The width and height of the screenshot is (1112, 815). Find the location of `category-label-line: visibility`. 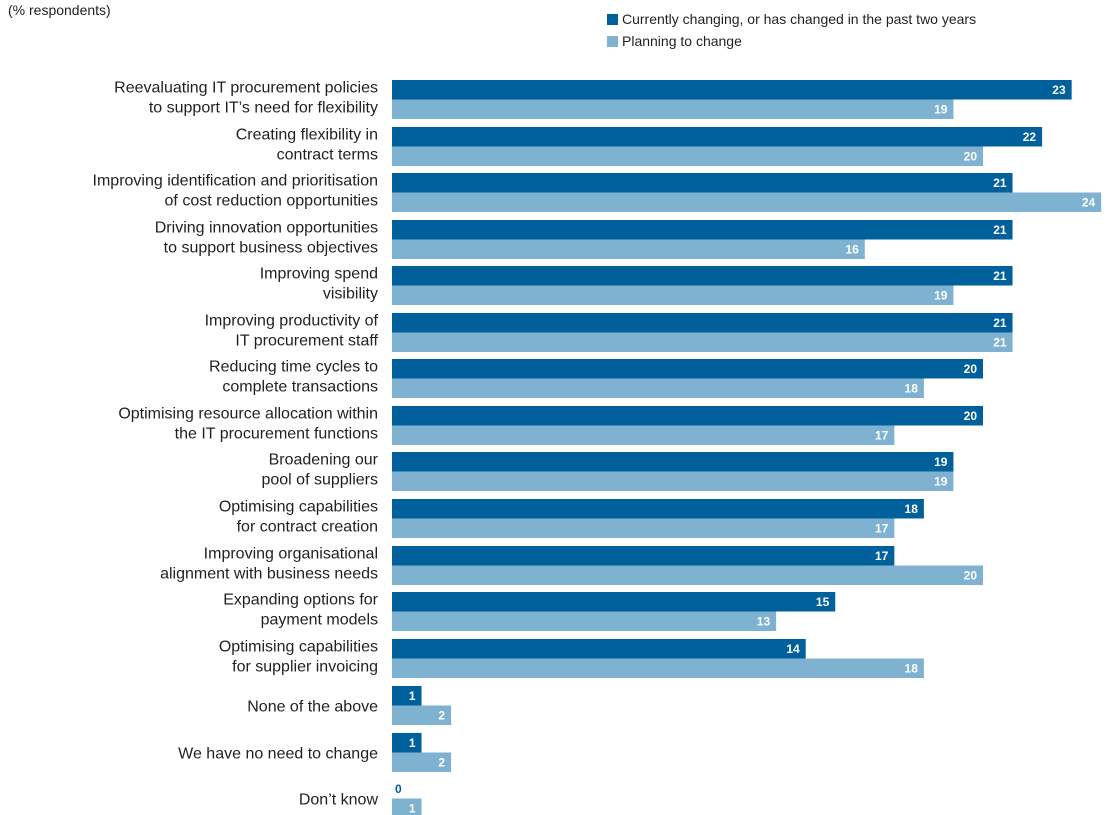

category-label-line: visibility is located at coordinates (350, 294).